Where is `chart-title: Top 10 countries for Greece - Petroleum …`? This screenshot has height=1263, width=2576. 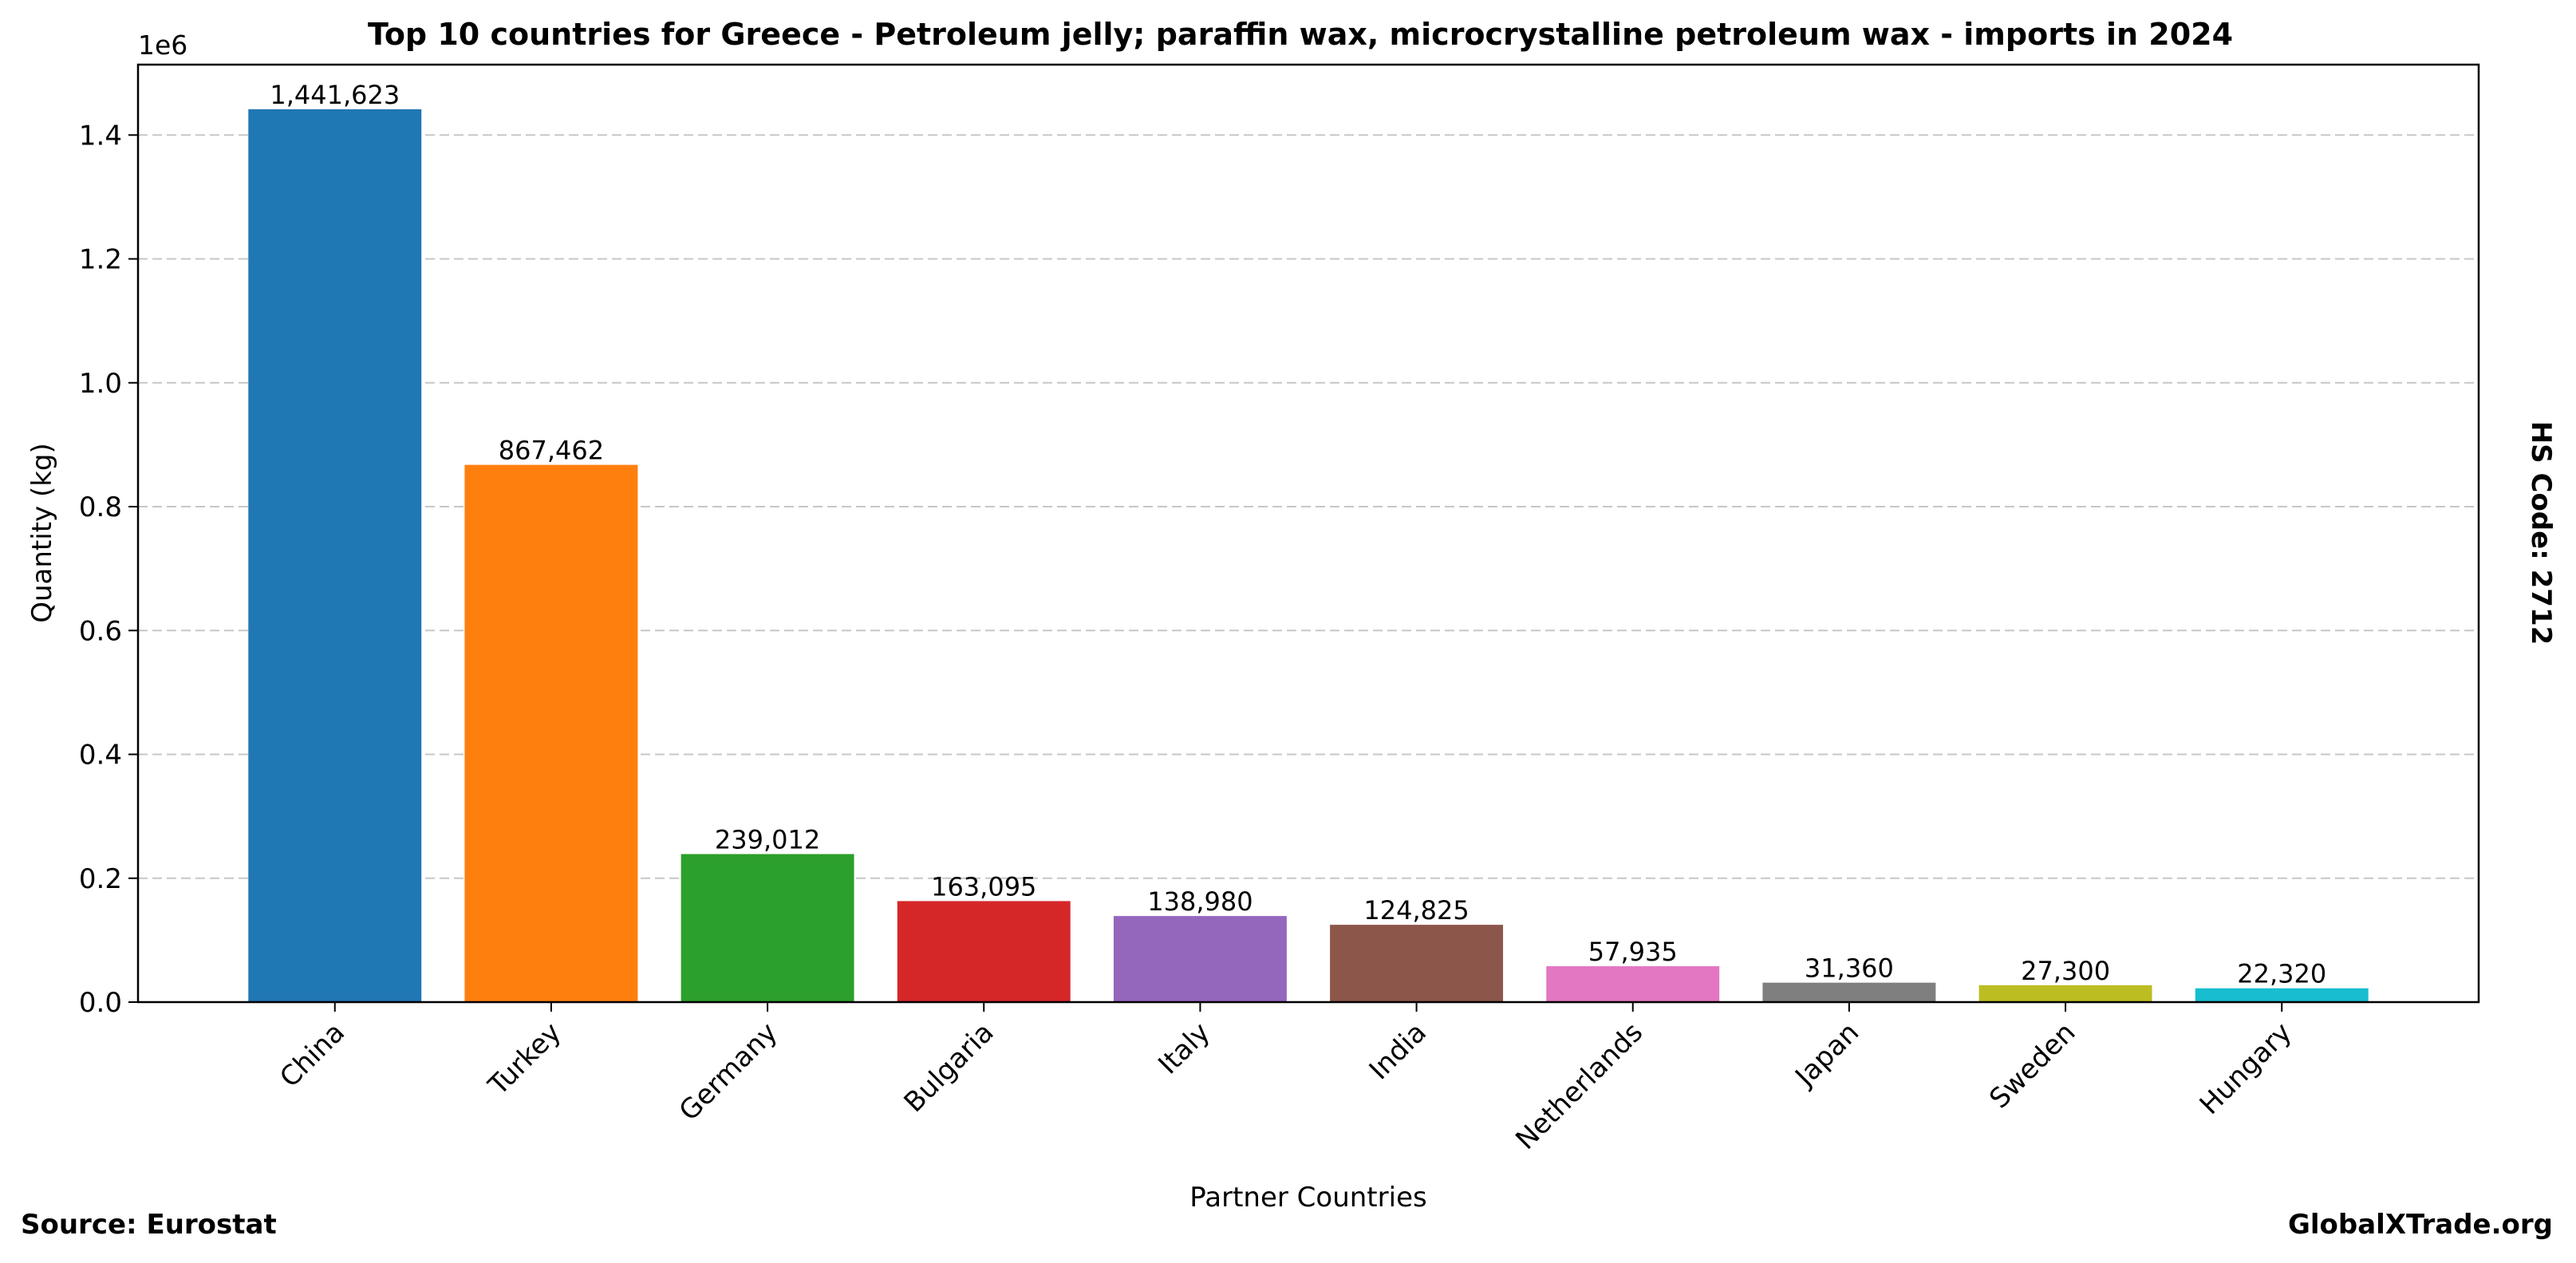 chart-title: Top 10 countries for Greece - Petroleum … is located at coordinates (1301, 34).